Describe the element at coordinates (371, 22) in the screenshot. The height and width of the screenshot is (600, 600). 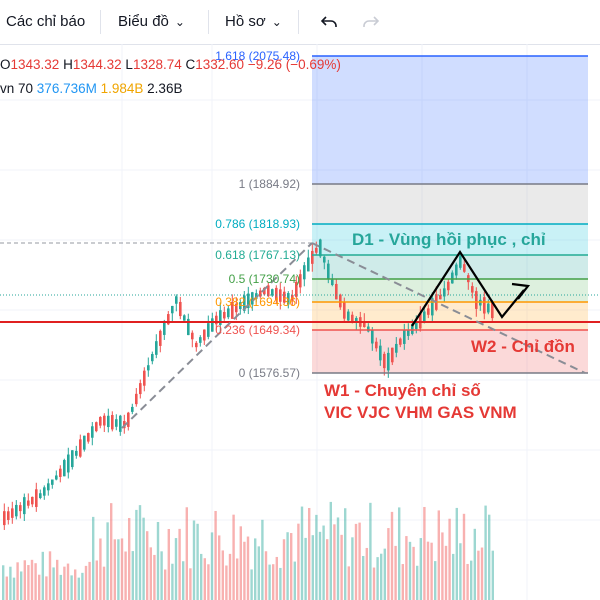
I see `redo-button` at that location.